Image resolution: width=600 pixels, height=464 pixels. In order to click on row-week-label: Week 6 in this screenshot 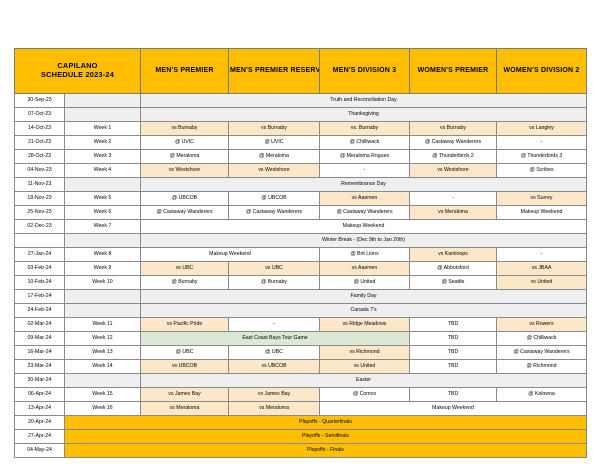, I will do `click(102, 212)`.